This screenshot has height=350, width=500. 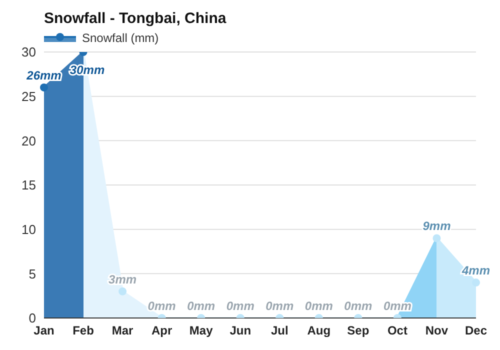 What do you see at coordinates (123, 331) in the screenshot?
I see `x-tick-label: Mar` at bounding box center [123, 331].